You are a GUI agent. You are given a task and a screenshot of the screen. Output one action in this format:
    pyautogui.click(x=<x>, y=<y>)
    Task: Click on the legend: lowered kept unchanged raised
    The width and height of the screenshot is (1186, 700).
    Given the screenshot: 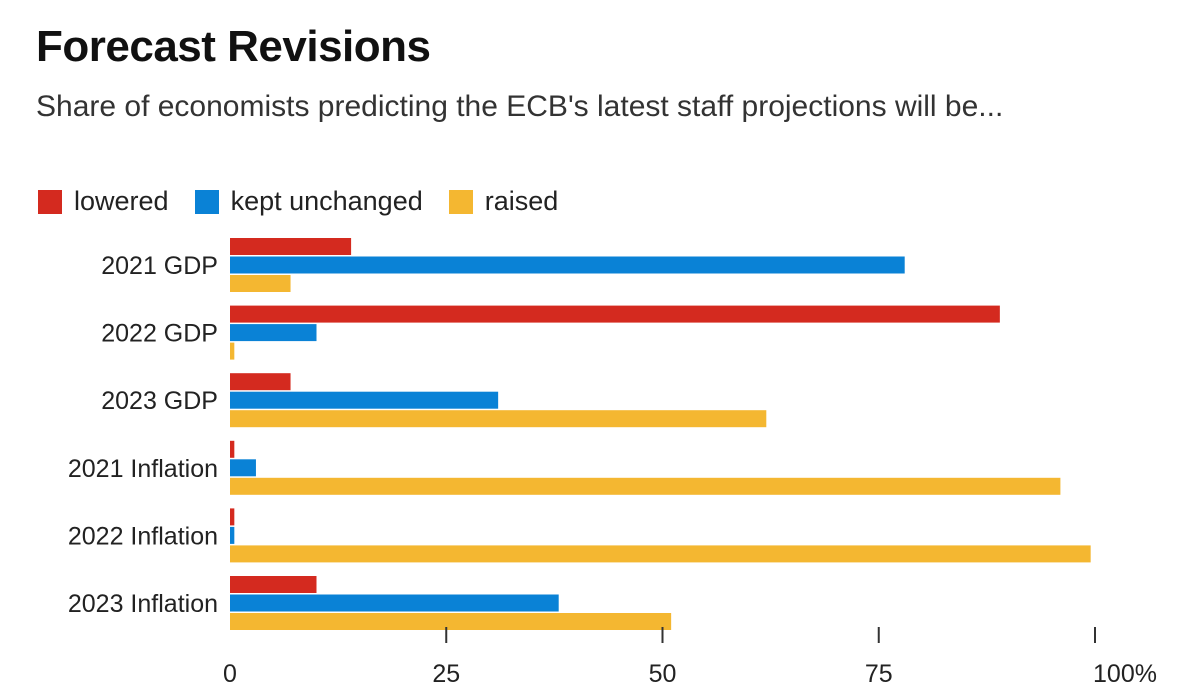 What is the action you would take?
    pyautogui.click(x=311, y=201)
    